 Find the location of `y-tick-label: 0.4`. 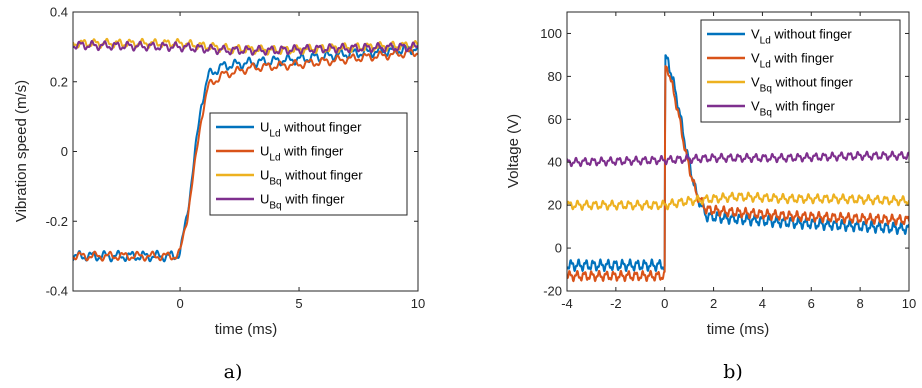

y-tick-label: 0.4 is located at coordinates (59, 12).